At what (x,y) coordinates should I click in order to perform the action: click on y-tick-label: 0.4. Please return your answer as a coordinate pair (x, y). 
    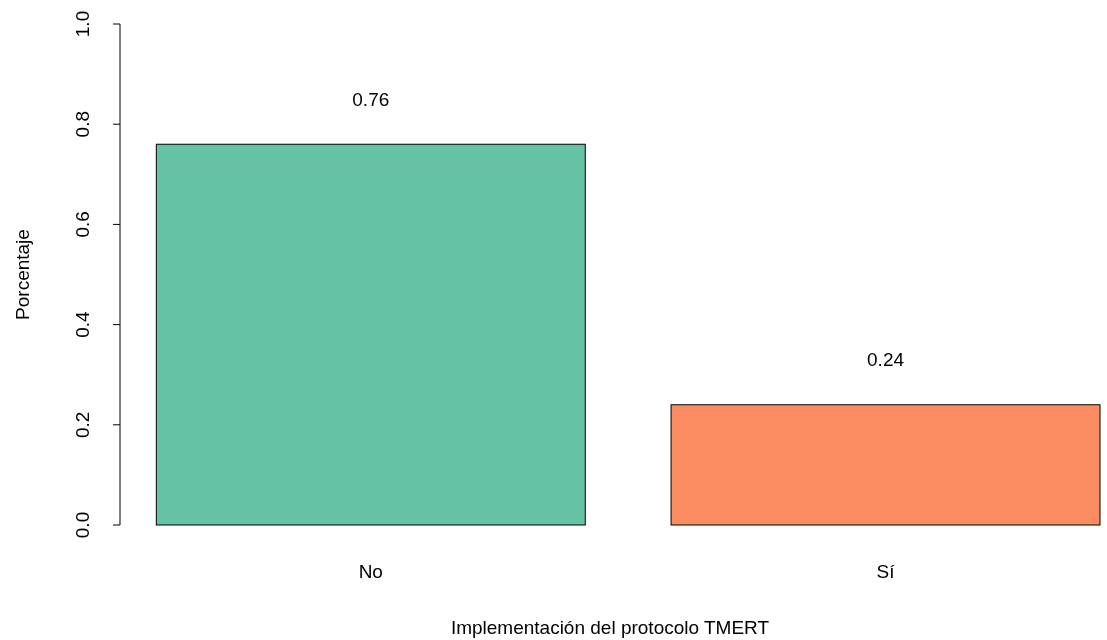
    Looking at the image, I should click on (82, 324).